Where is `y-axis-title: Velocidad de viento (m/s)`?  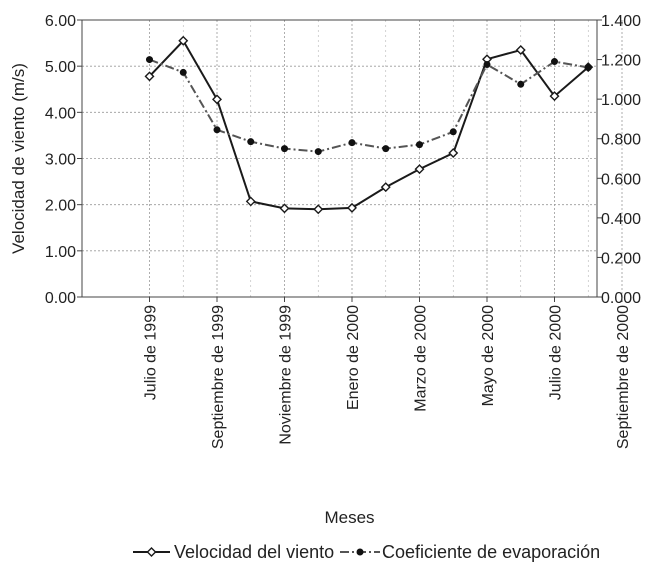 y-axis-title: Velocidad de viento (m/s) is located at coordinates (18, 158).